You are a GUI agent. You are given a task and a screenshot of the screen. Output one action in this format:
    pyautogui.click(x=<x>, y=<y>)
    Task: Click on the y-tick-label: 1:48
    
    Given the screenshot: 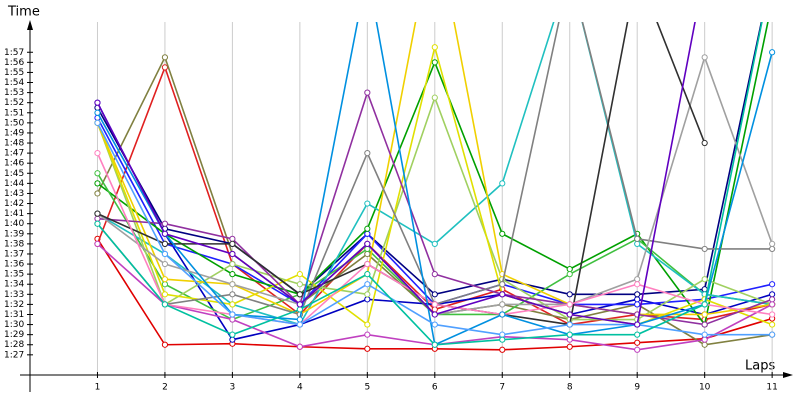 What is the action you would take?
    pyautogui.click(x=14, y=144)
    